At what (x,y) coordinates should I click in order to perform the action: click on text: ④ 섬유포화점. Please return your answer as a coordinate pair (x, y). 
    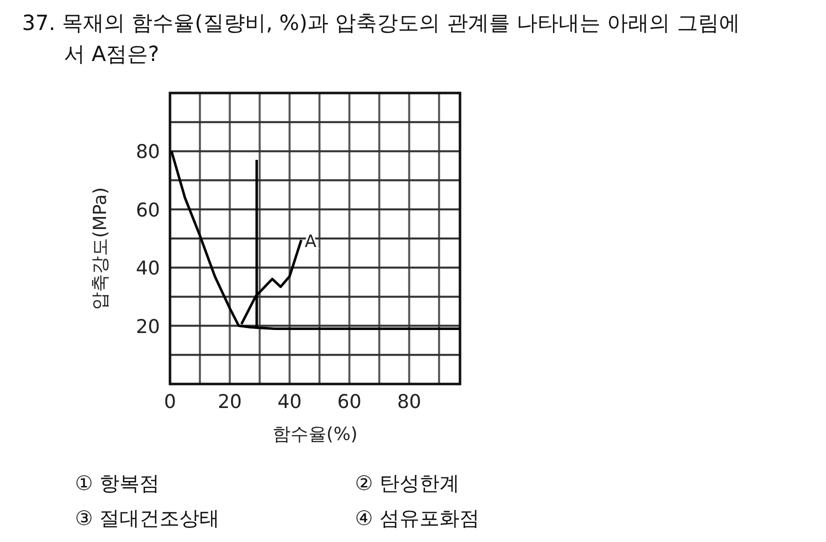
    Looking at the image, I should click on (417, 518).